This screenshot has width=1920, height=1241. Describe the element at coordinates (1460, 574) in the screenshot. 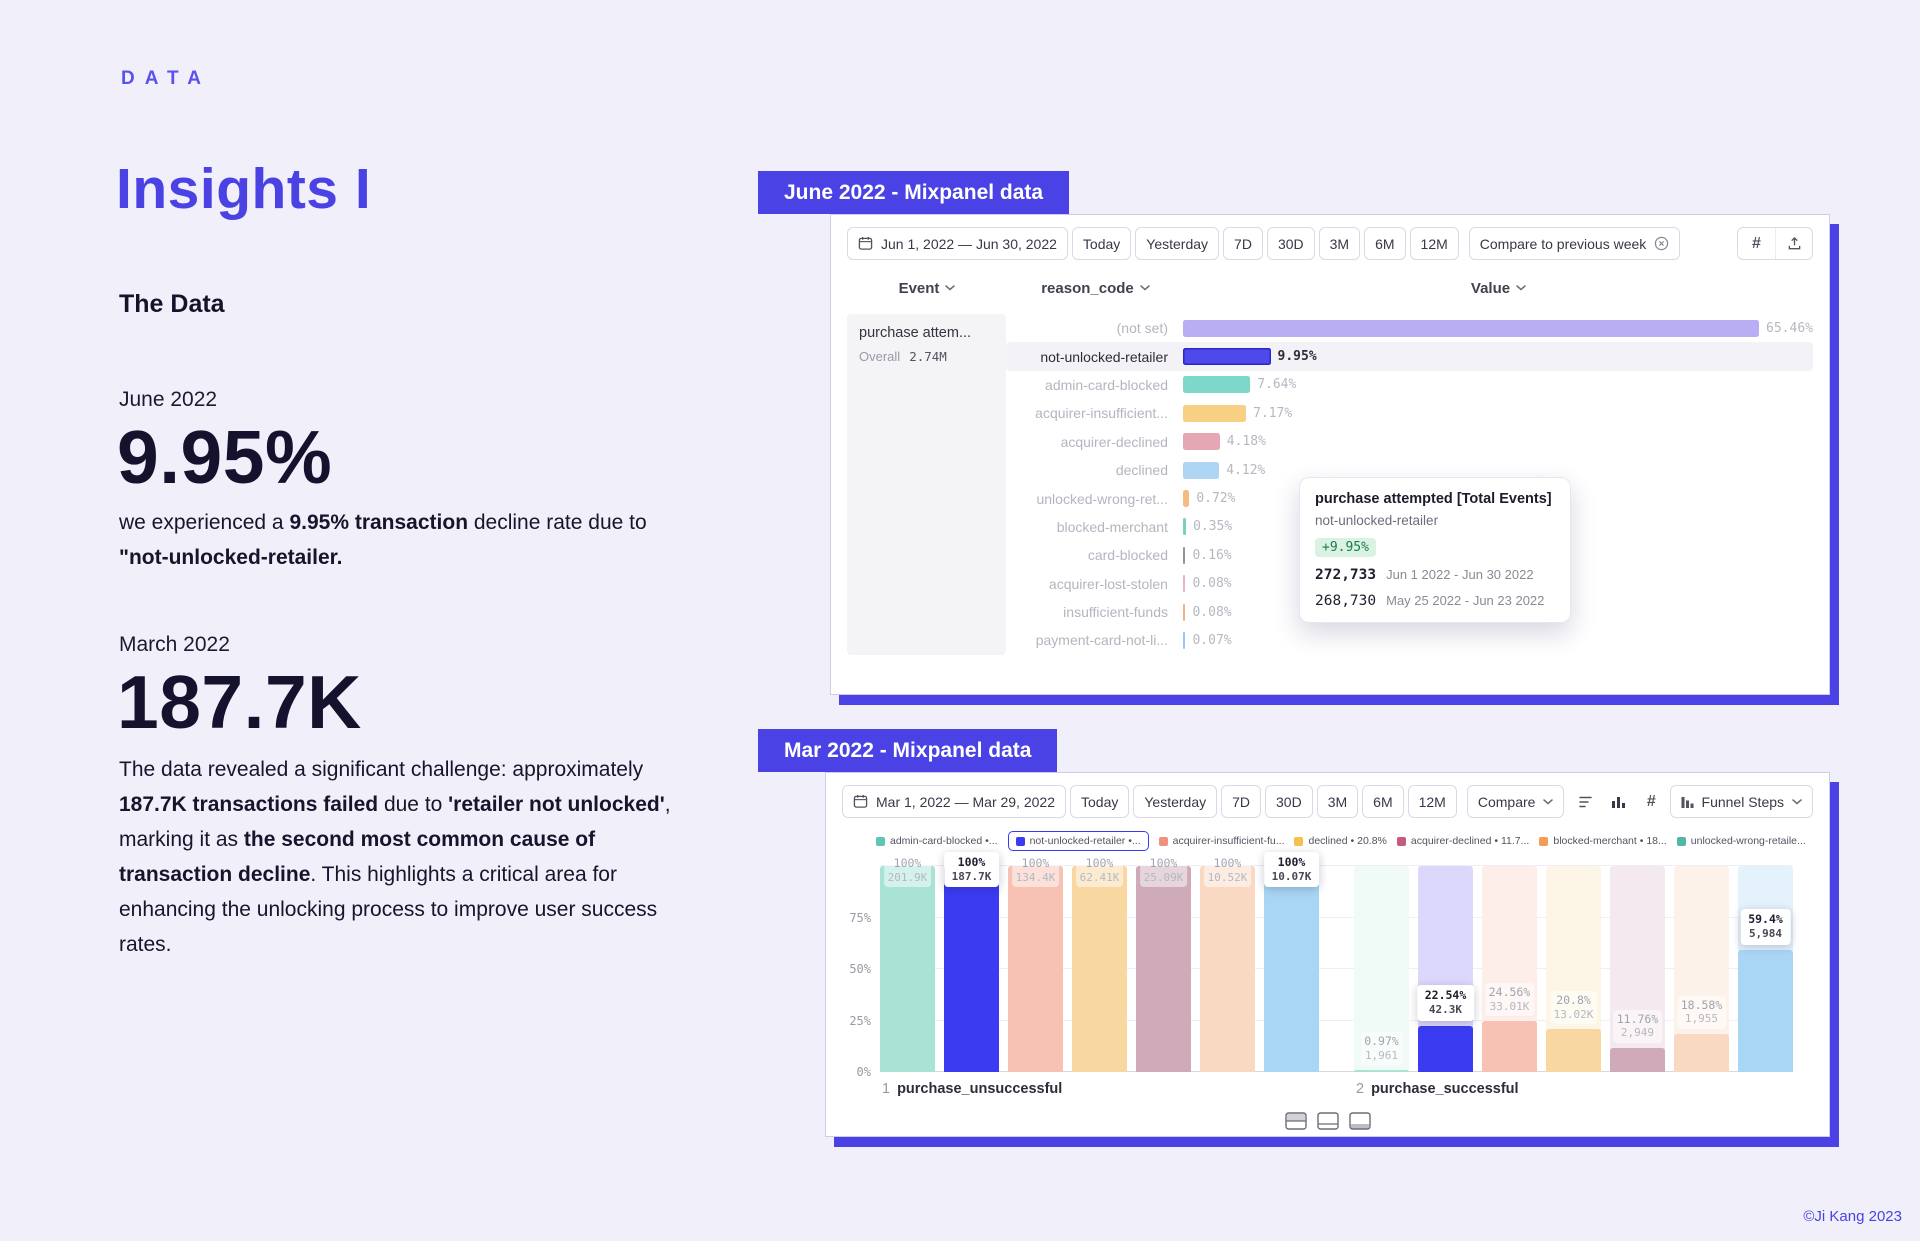

I see `tooltip-range: Jun 1 2022 - Jun 30 2022` at that location.